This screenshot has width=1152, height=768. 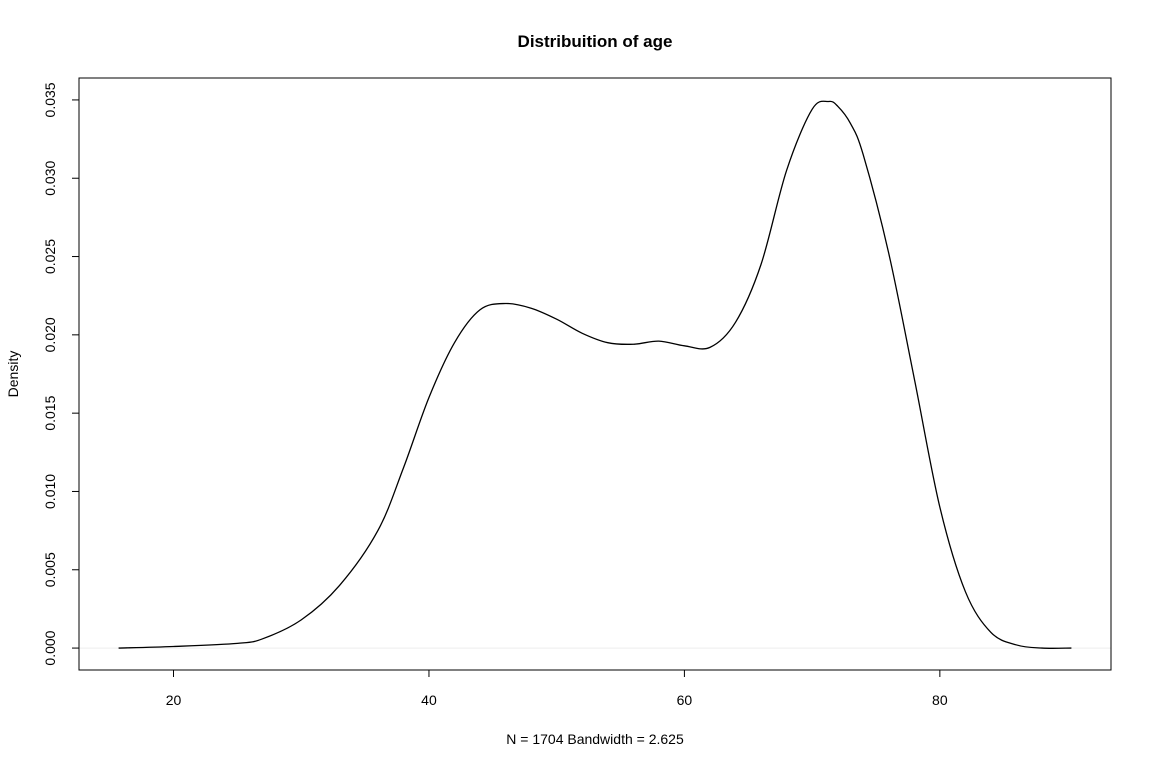 What do you see at coordinates (50, 491) in the screenshot?
I see `y-tick-label: 0.010` at bounding box center [50, 491].